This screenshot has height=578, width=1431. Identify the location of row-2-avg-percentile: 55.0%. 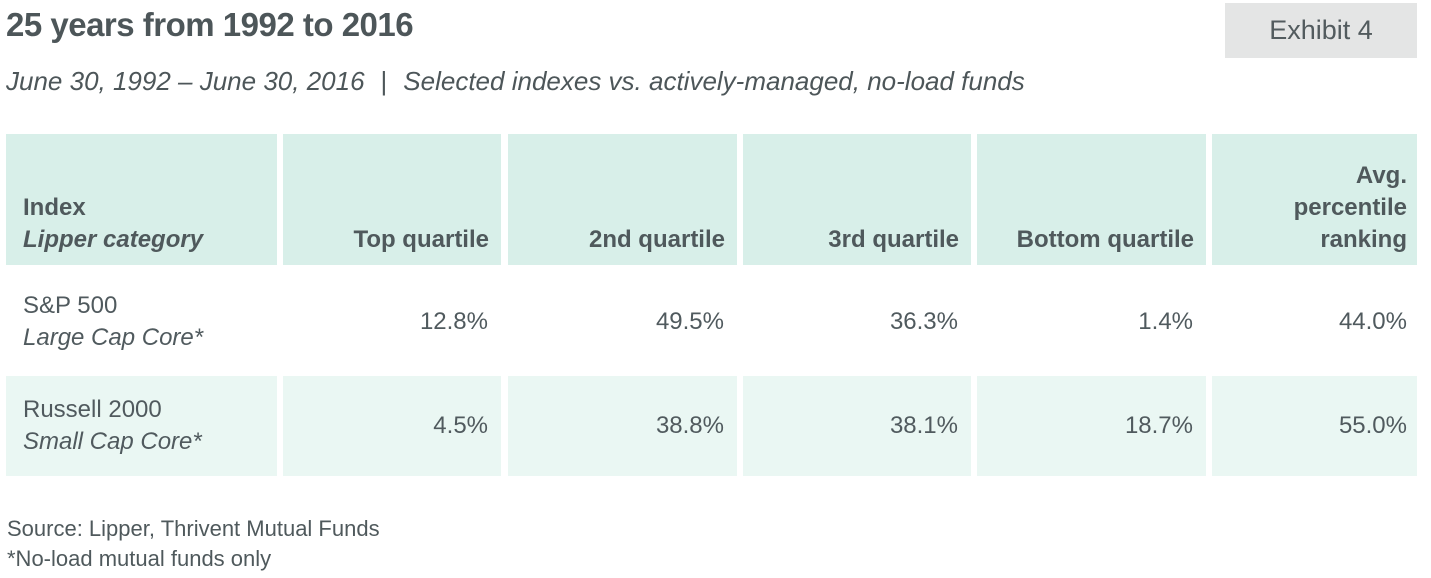
(1314, 426).